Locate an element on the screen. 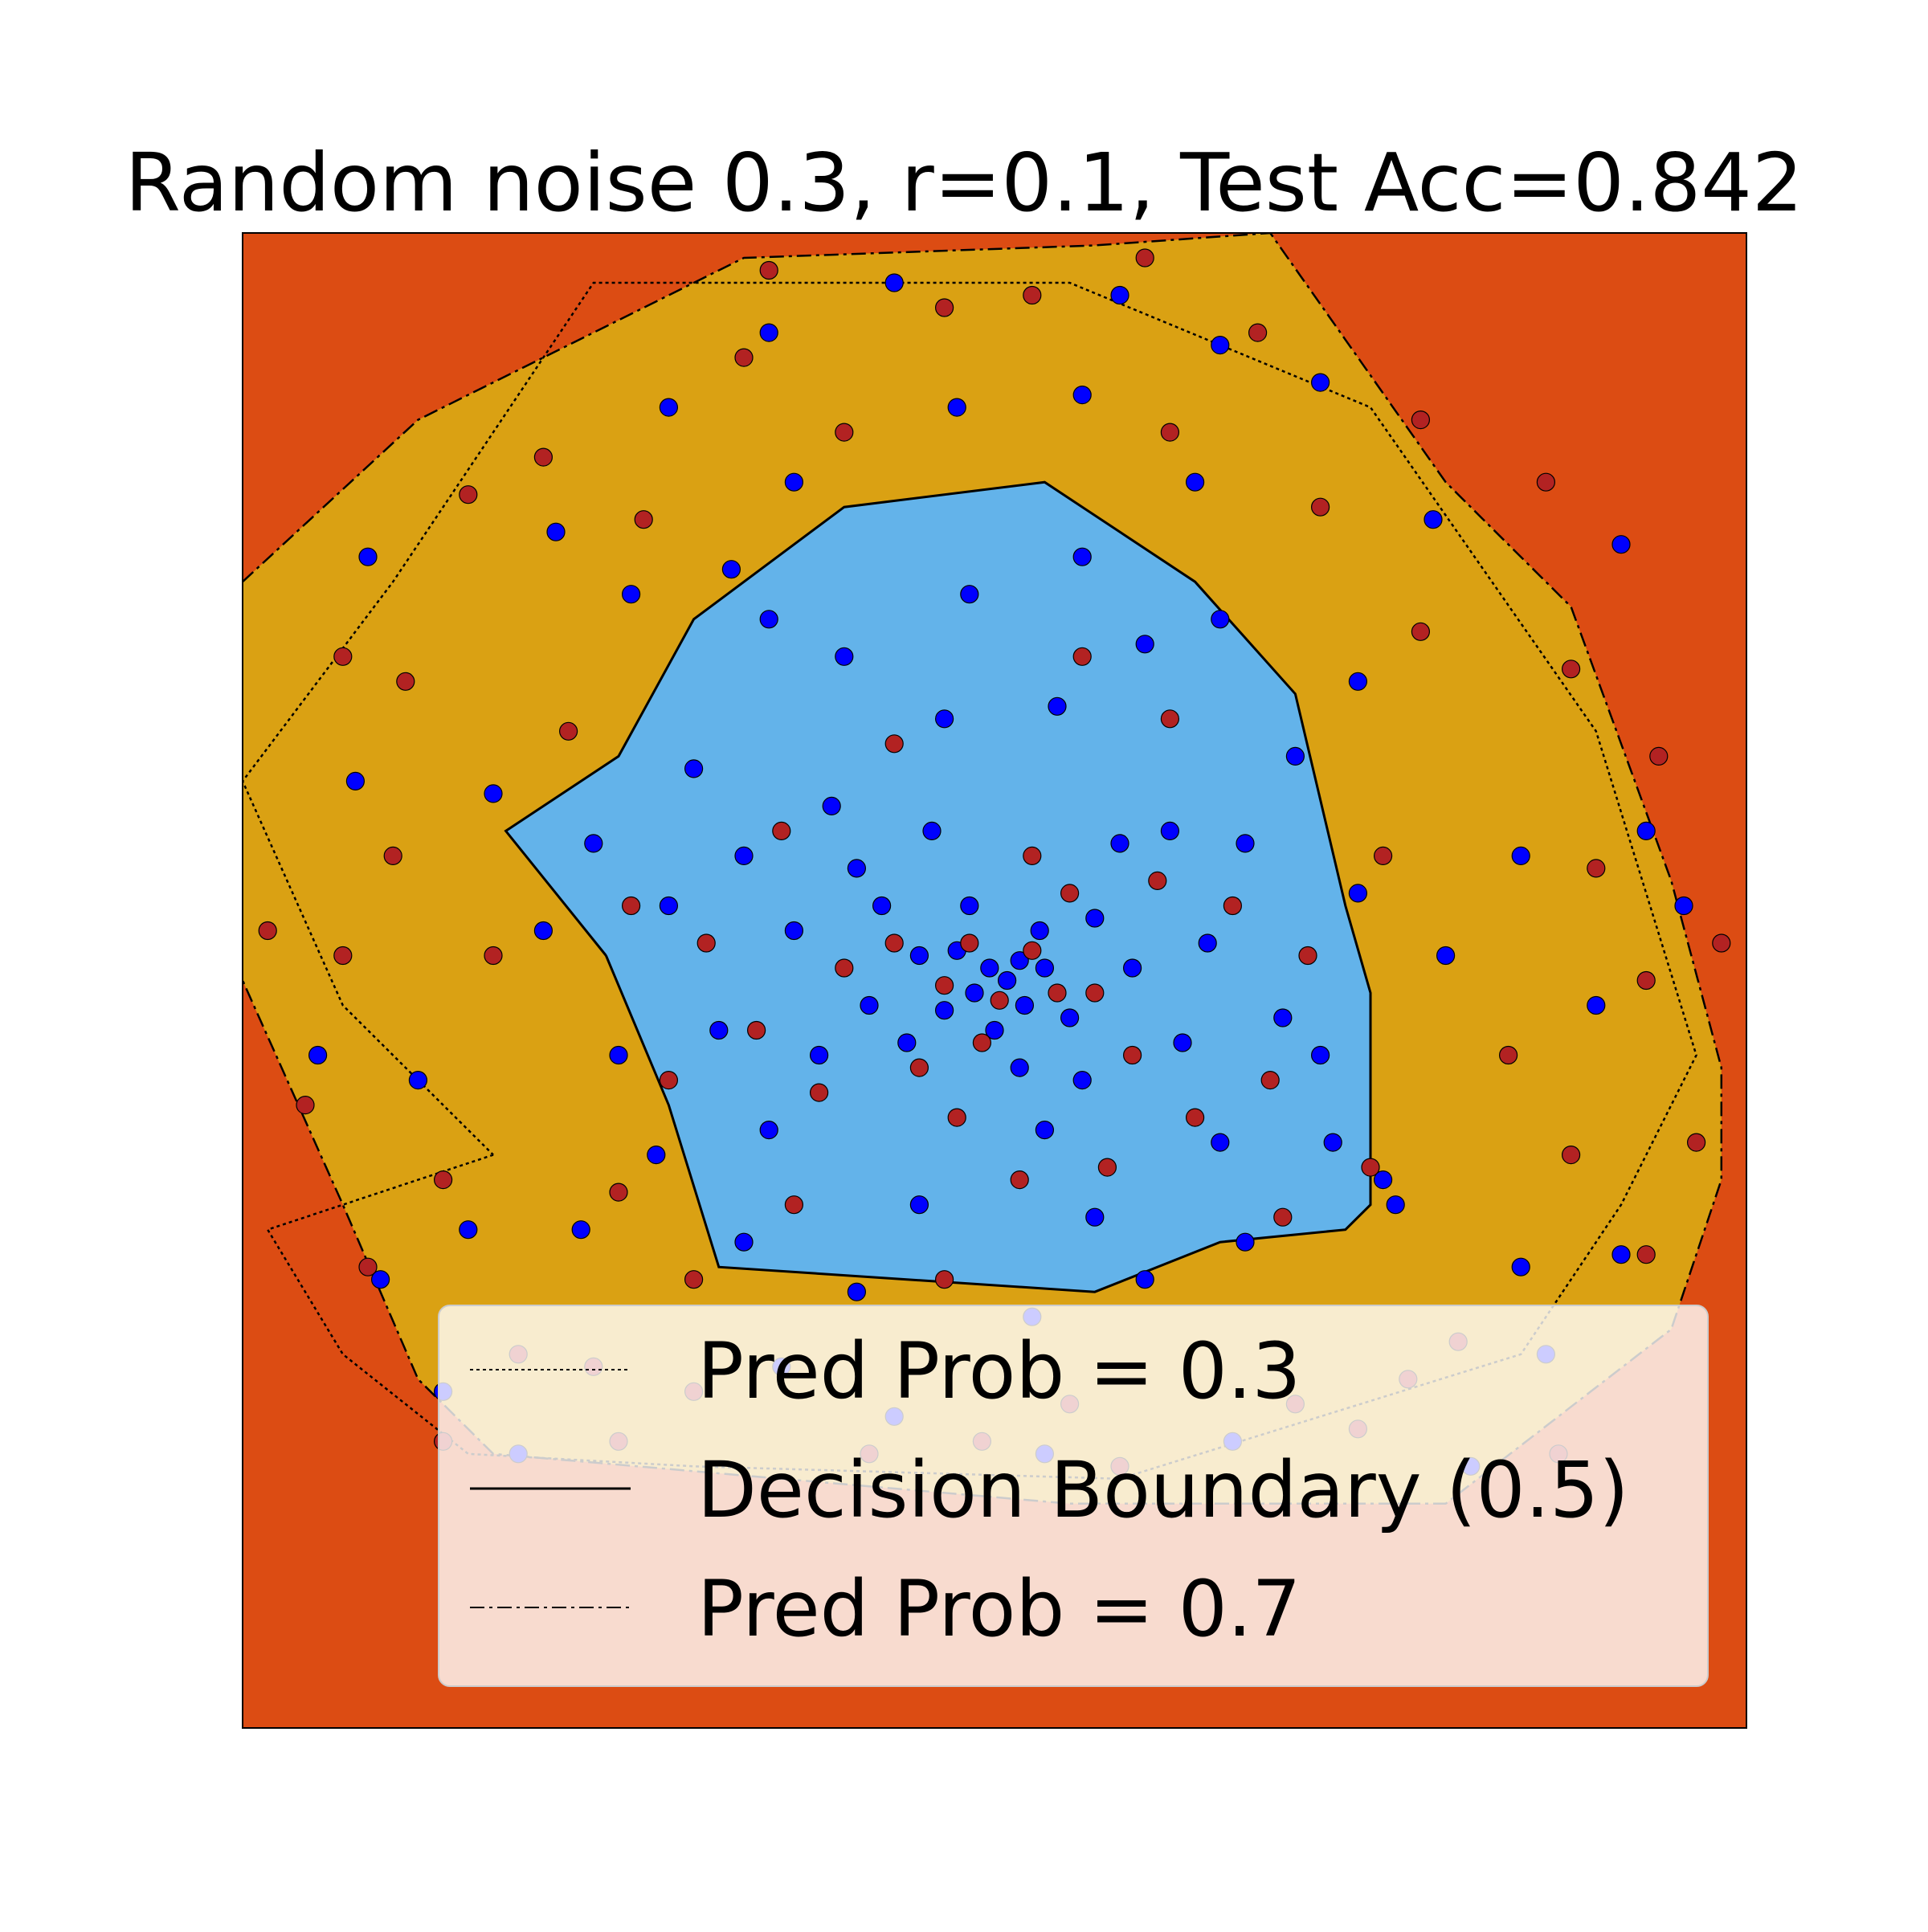 The width and height of the screenshot is (1928, 1932). legend-box is located at coordinates (1073, 1496).